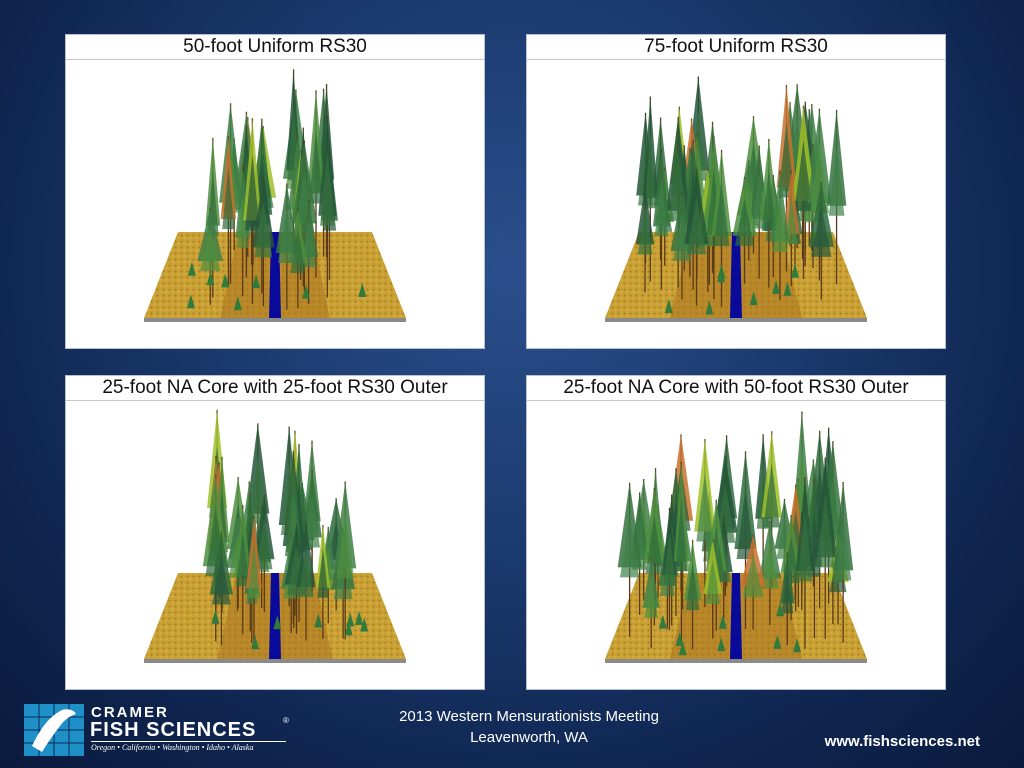 Image resolution: width=1024 pixels, height=768 pixels. What do you see at coordinates (54, 730) in the screenshot?
I see `fish-logo-icon` at bounding box center [54, 730].